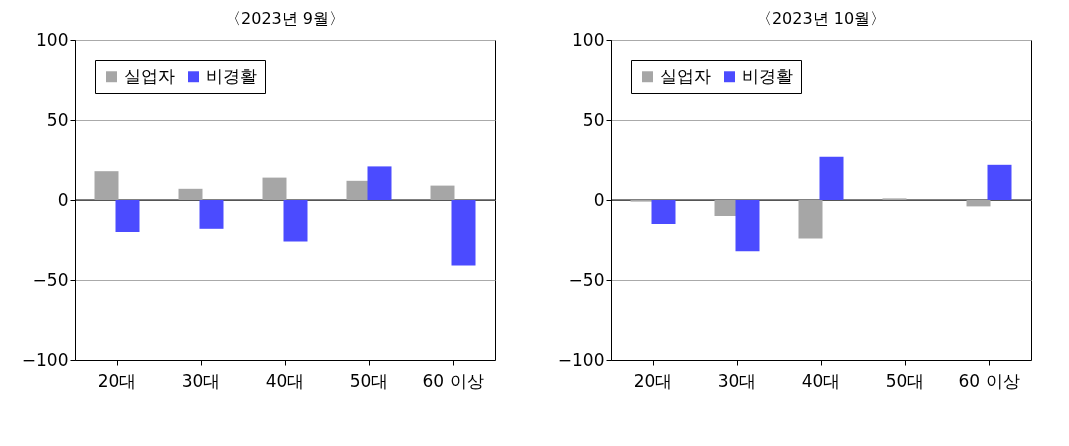  I want to click on chart-title: 〈2023년 10월〉, so click(821, 18).